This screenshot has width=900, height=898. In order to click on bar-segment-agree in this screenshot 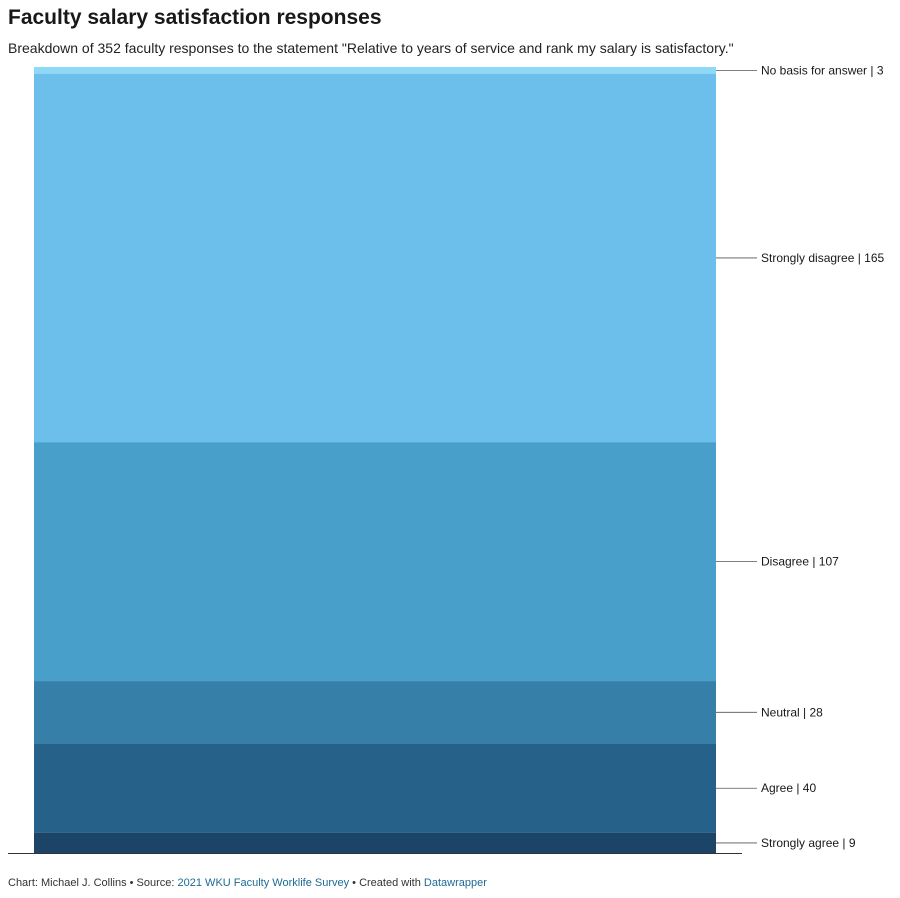, I will do `click(375, 788)`.